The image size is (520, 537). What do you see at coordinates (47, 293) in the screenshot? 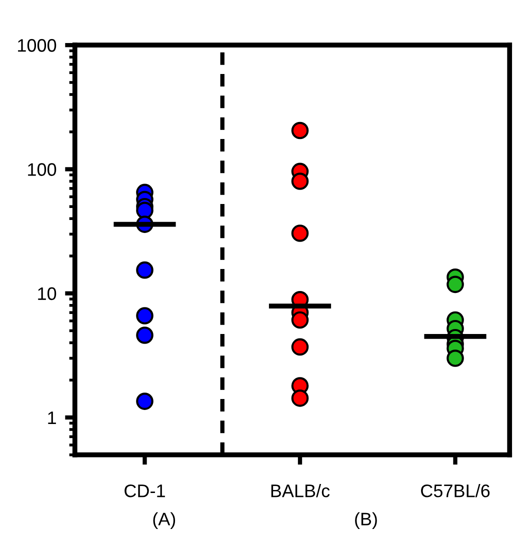
I see `y-tick-label: 10` at bounding box center [47, 293].